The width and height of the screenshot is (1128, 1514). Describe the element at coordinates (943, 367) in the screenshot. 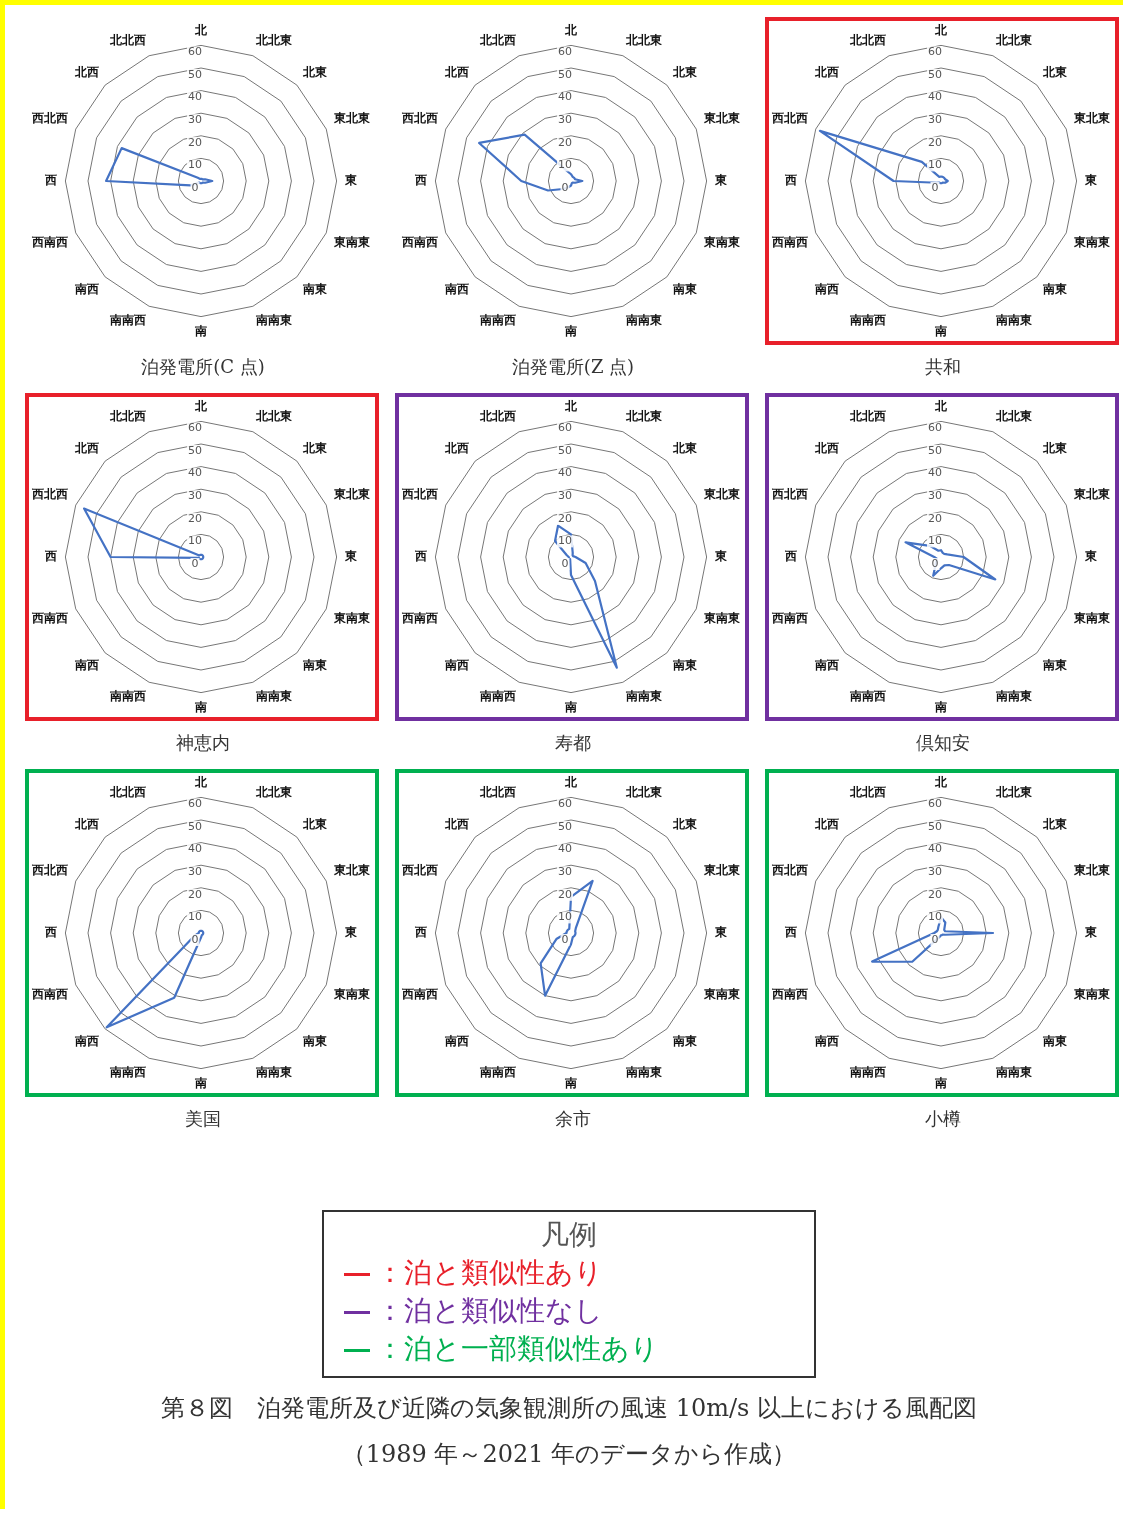

I see `text: 共和` at that location.